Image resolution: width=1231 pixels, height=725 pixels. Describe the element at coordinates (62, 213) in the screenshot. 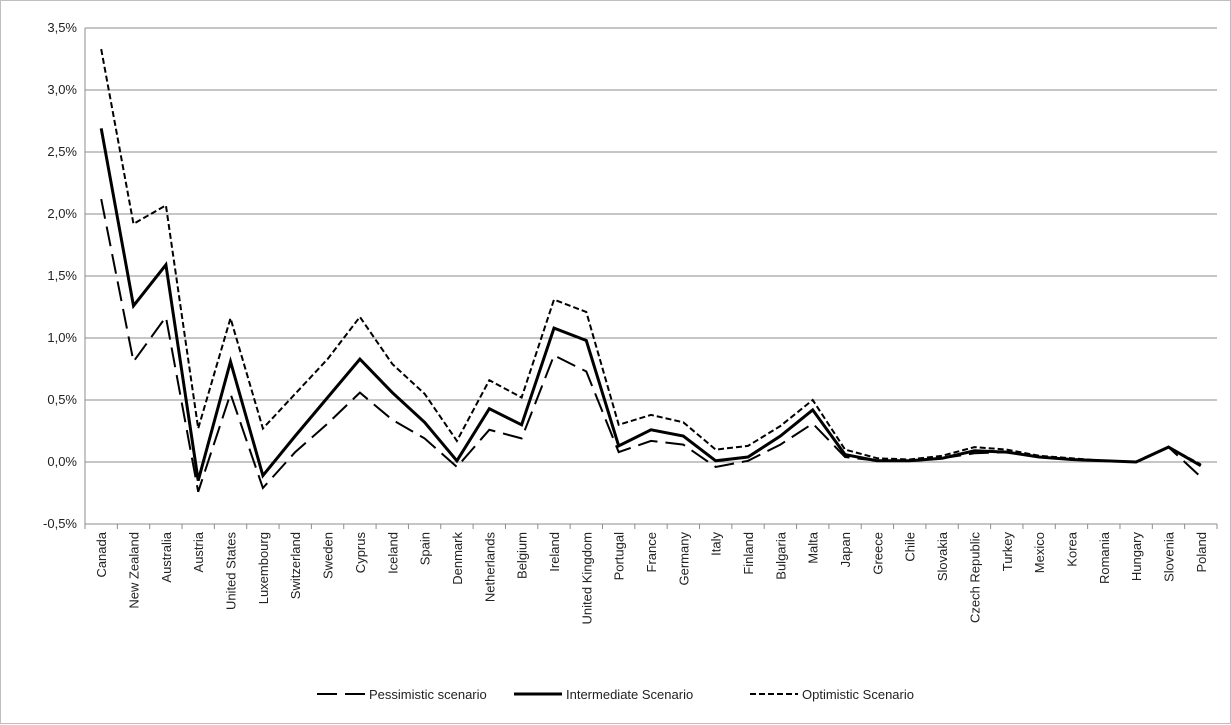

I see `y-tick-label: 2,0%` at that location.